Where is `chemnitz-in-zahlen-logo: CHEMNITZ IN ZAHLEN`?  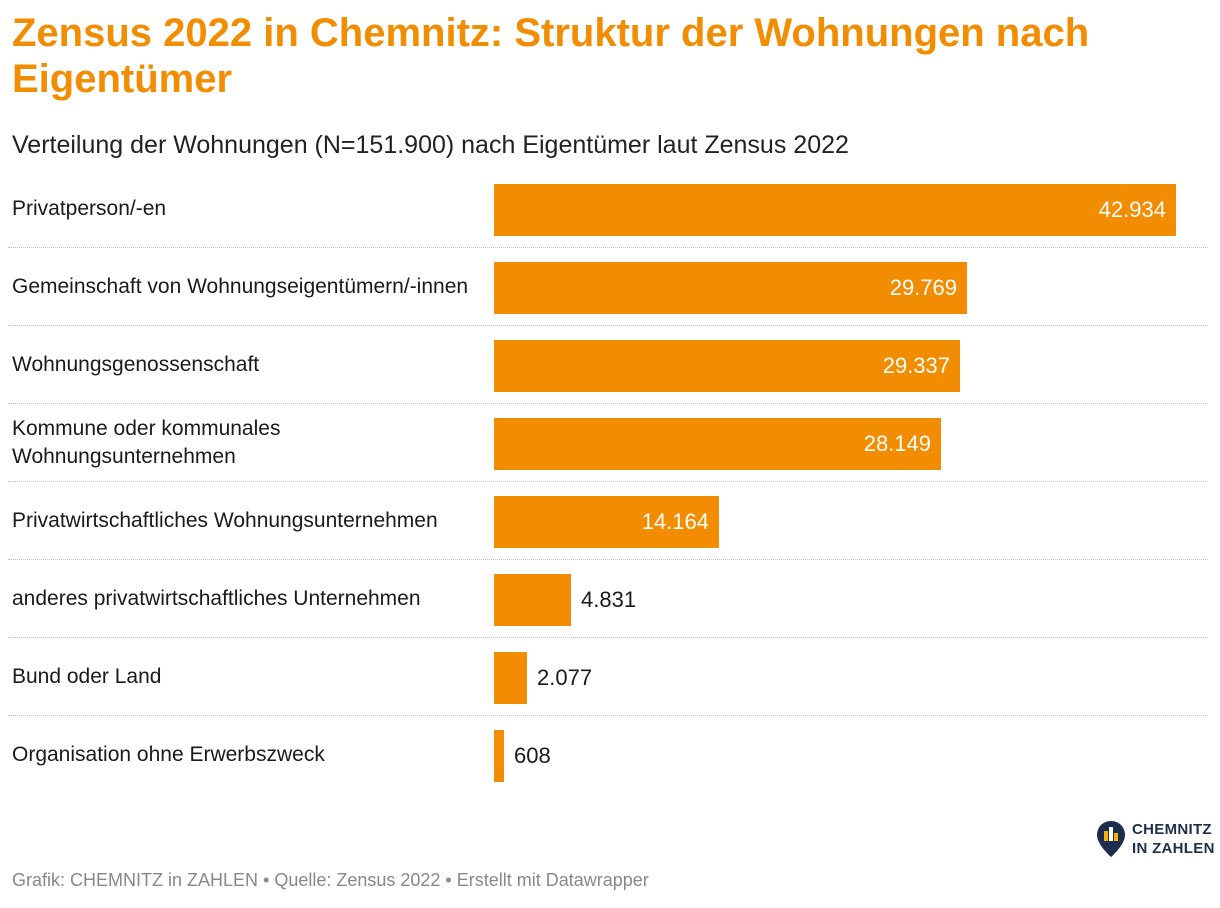 chemnitz-in-zahlen-logo: CHEMNITZ IN ZAHLEN is located at coordinates (1155, 842).